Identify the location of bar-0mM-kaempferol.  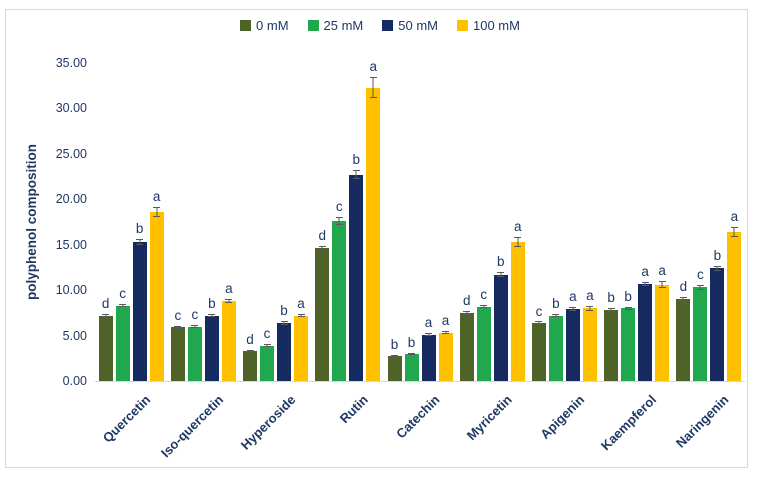
(611, 345).